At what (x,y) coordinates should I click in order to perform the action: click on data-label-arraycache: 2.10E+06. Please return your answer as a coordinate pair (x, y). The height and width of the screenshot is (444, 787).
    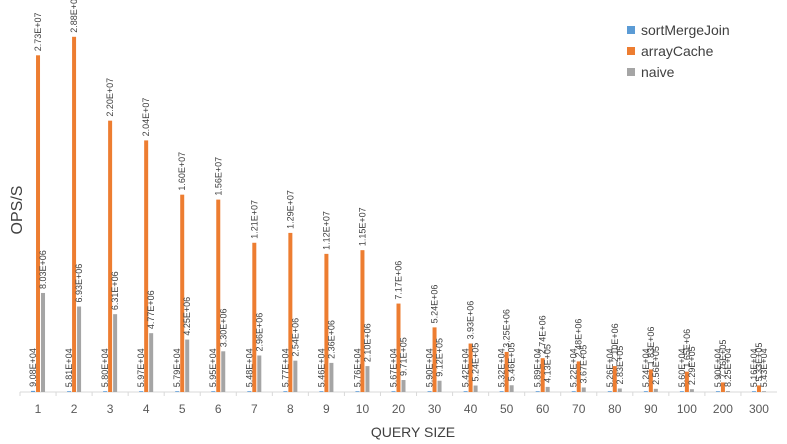
    Looking at the image, I should click on (615, 342).